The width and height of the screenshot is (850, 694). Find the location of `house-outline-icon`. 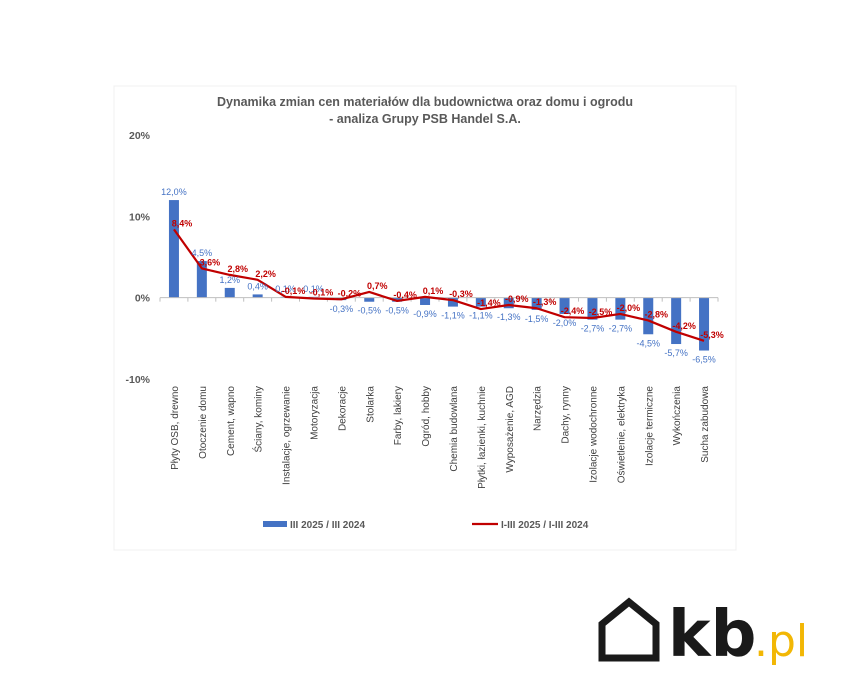

house-outline-icon is located at coordinates (629, 629).